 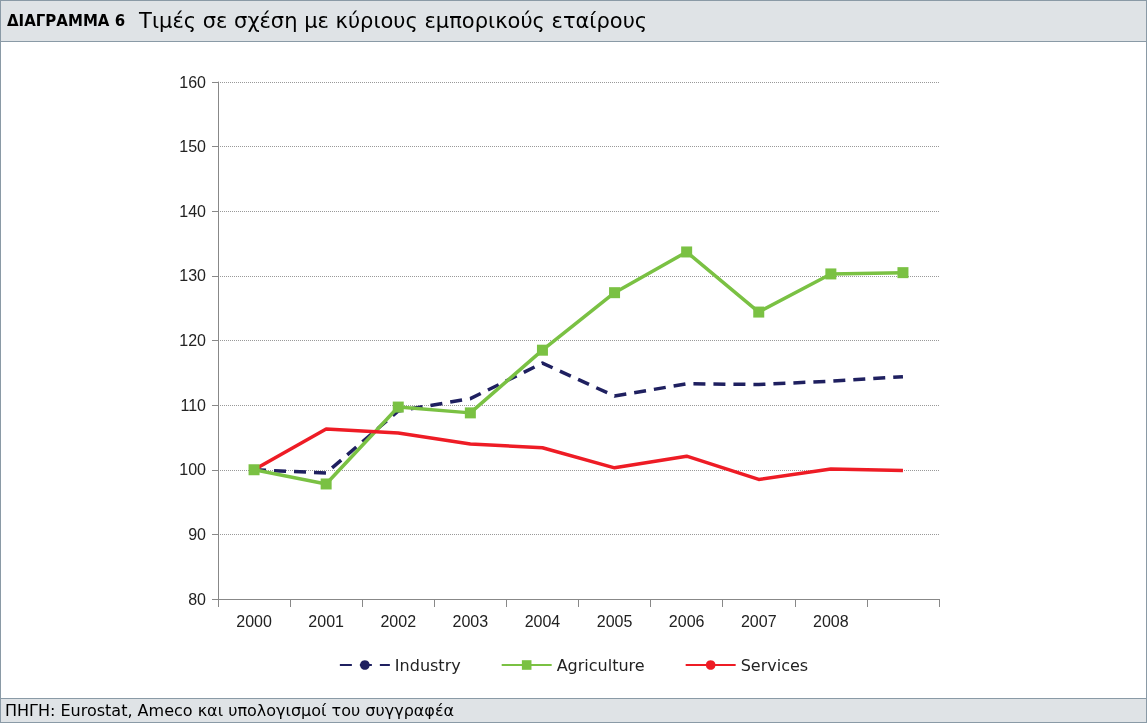 What do you see at coordinates (197, 599) in the screenshot?
I see `y-tick-label: 80` at bounding box center [197, 599].